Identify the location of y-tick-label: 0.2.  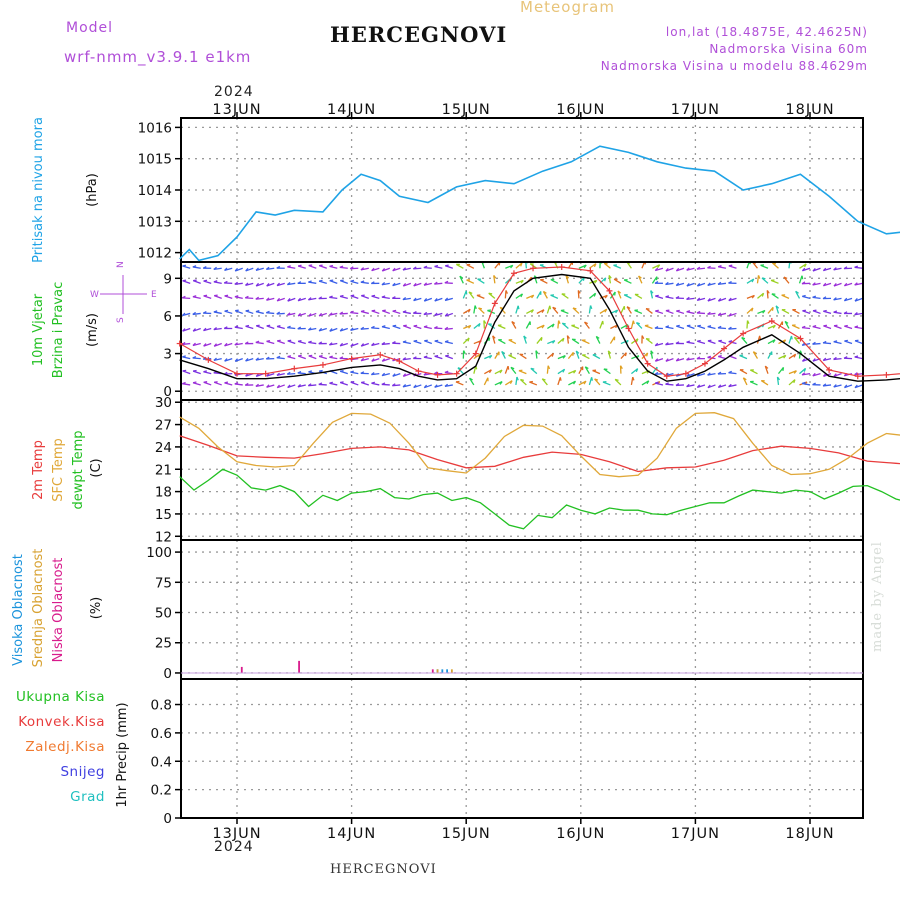
(161, 791).